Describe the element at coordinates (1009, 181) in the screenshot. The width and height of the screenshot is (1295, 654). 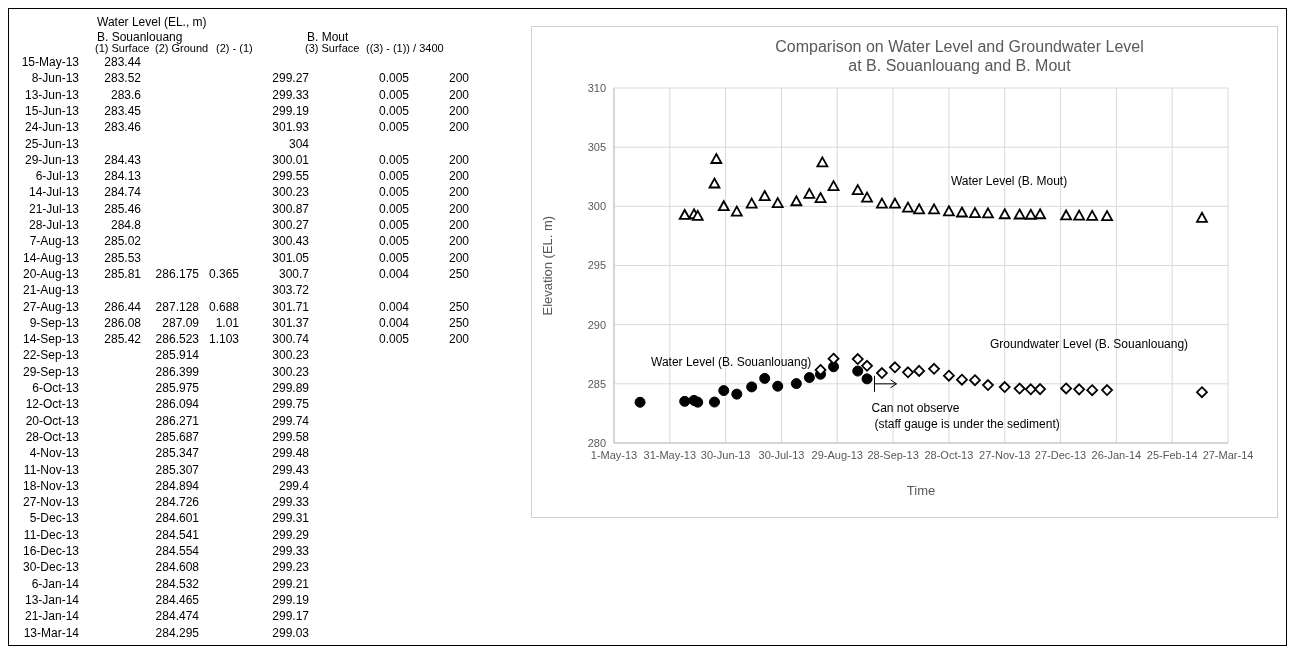
I see `series-label: Water Level (B. Mout)` at that location.